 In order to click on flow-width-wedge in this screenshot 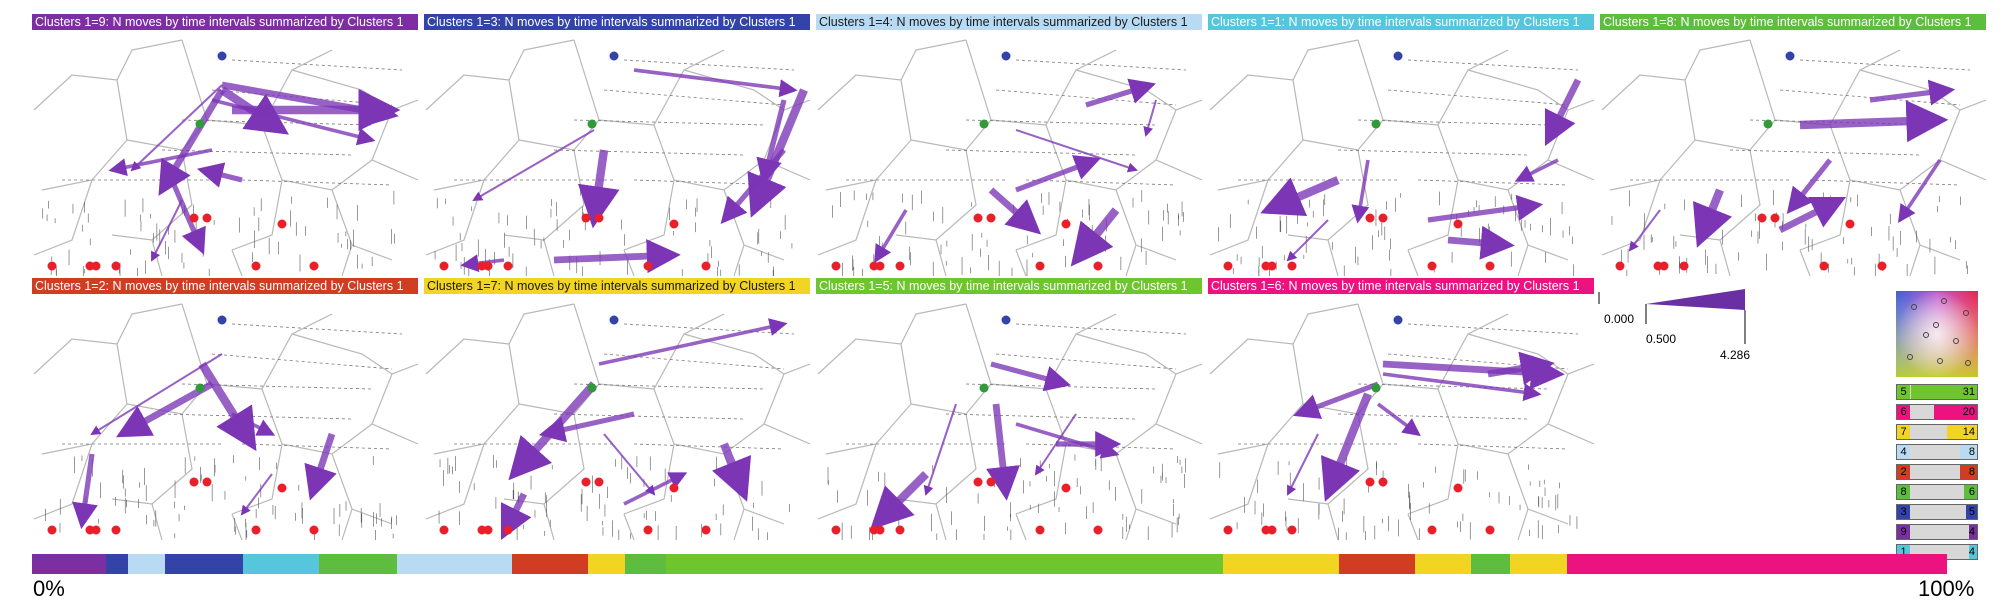, I will do `click(1695, 299)`.